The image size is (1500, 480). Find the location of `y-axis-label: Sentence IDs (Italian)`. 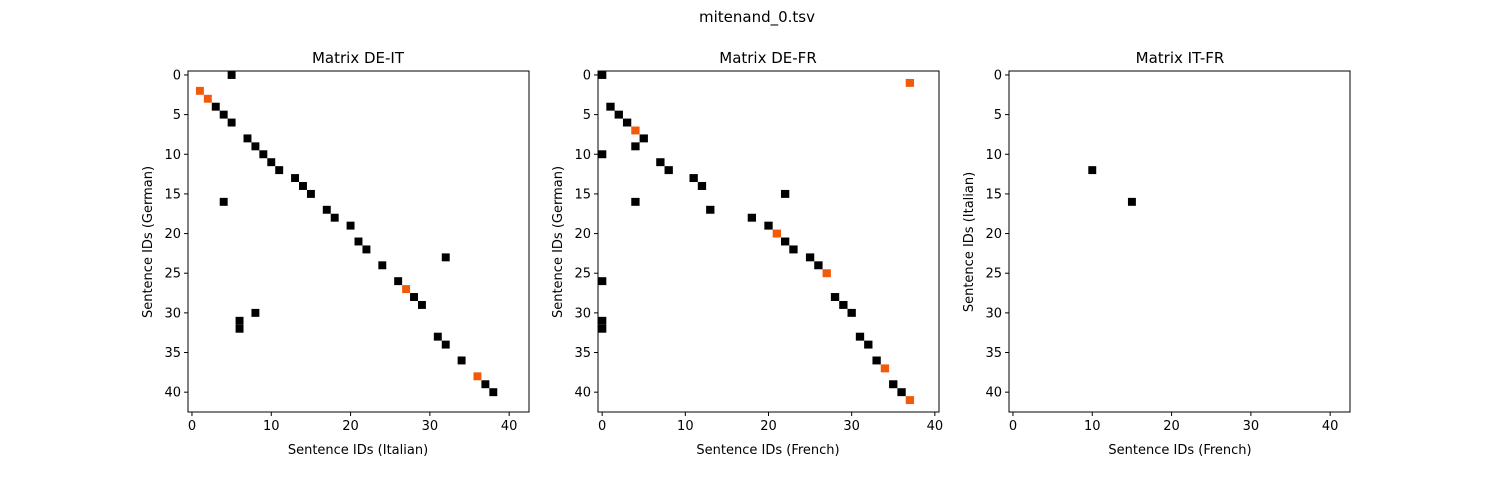

y-axis-label: Sentence IDs (Italian) is located at coordinates (969, 242).